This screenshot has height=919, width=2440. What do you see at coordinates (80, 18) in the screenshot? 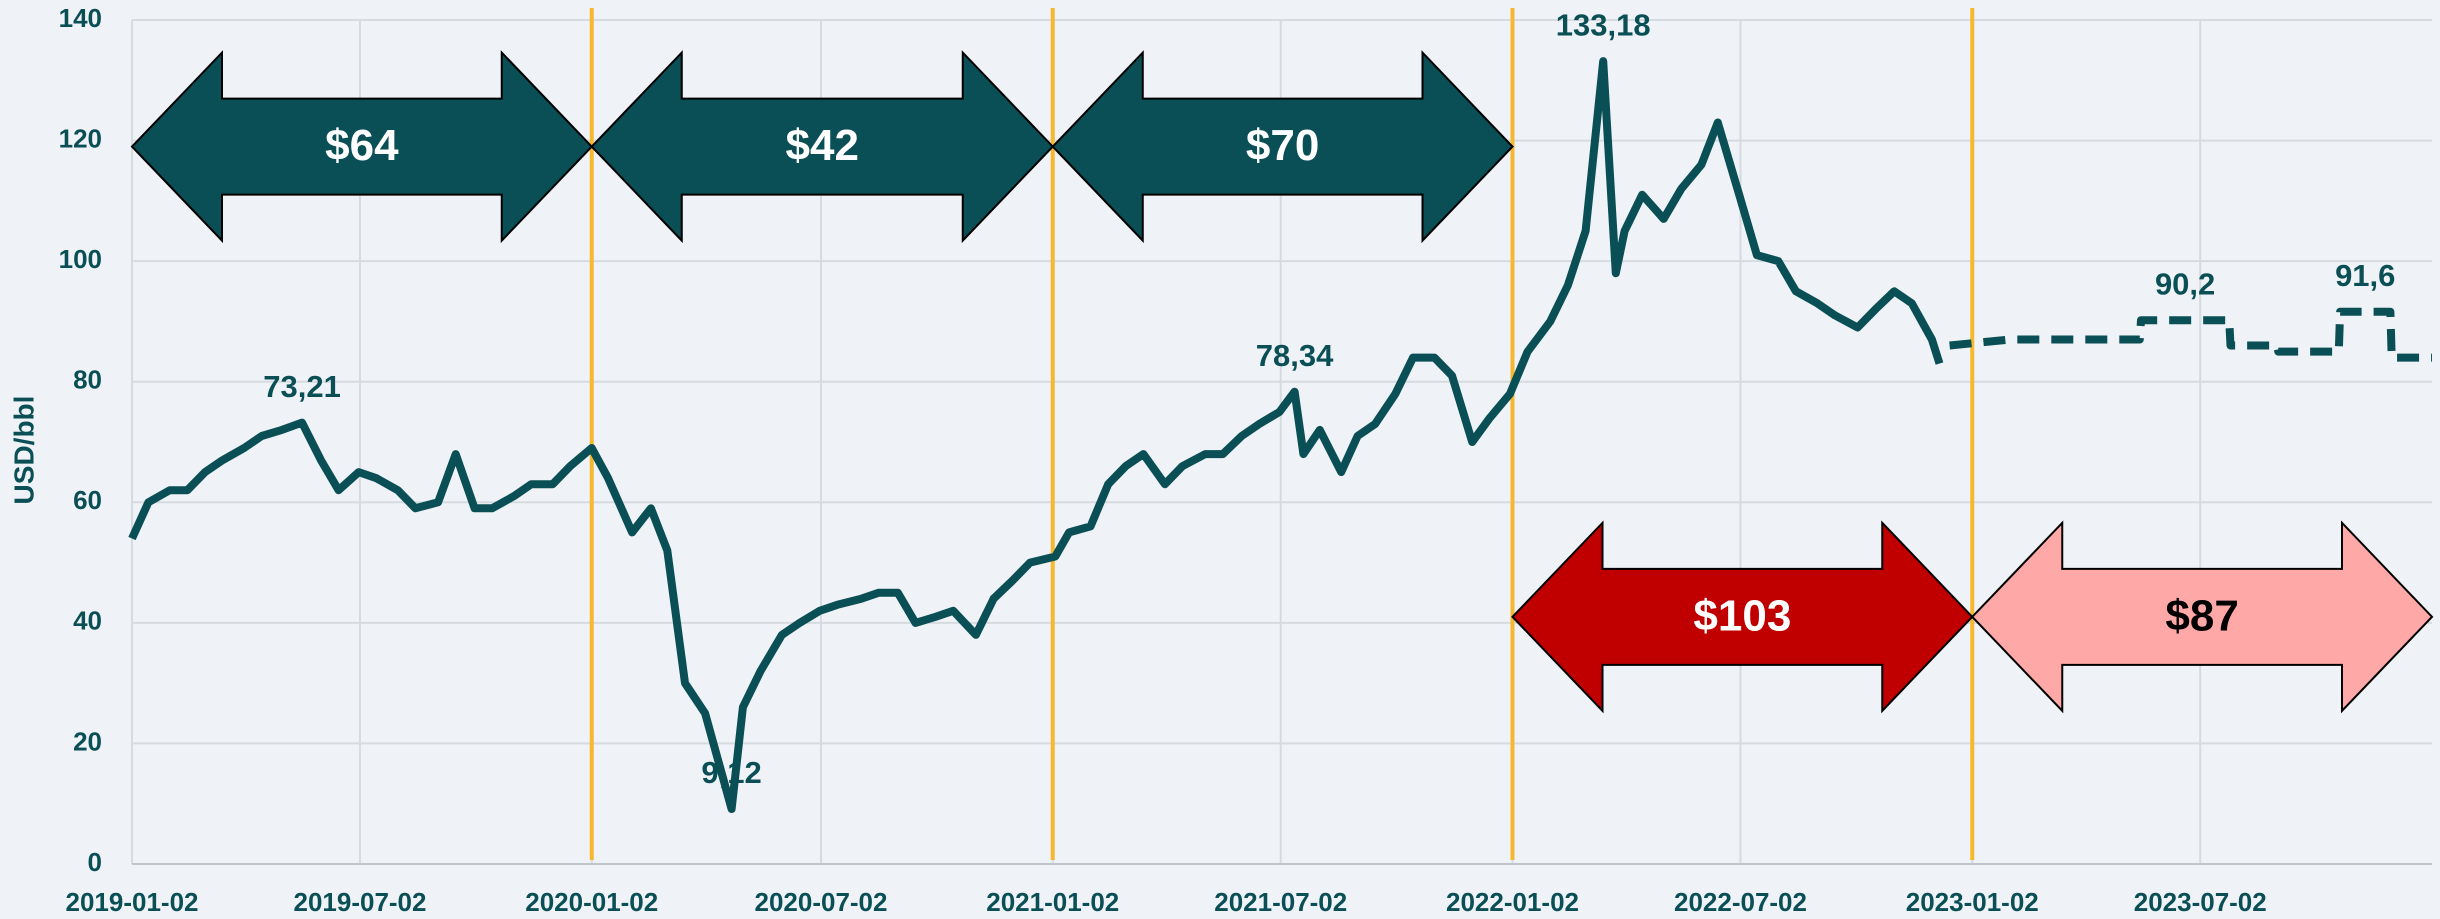
I see `y-tick-label: 140` at bounding box center [80, 18].